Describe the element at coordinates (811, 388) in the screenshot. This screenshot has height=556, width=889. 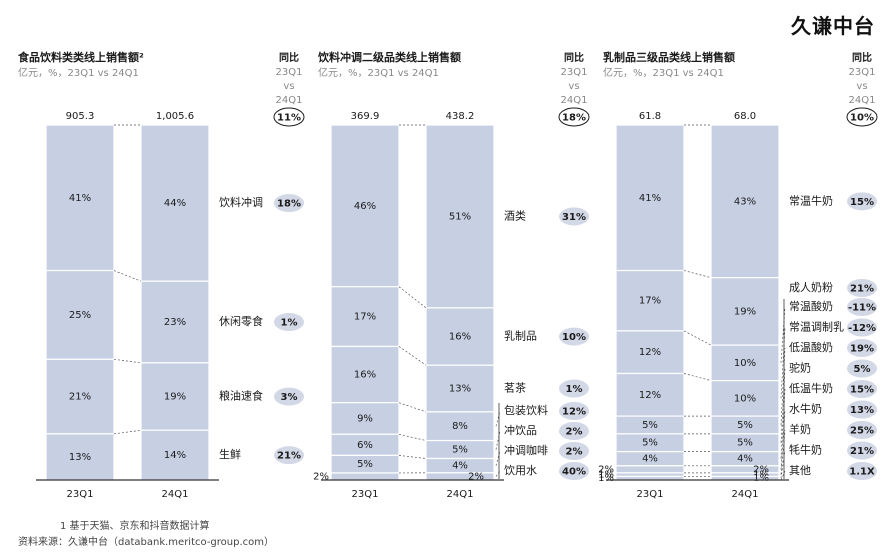
I see `series-label: 低温牛奶` at that location.